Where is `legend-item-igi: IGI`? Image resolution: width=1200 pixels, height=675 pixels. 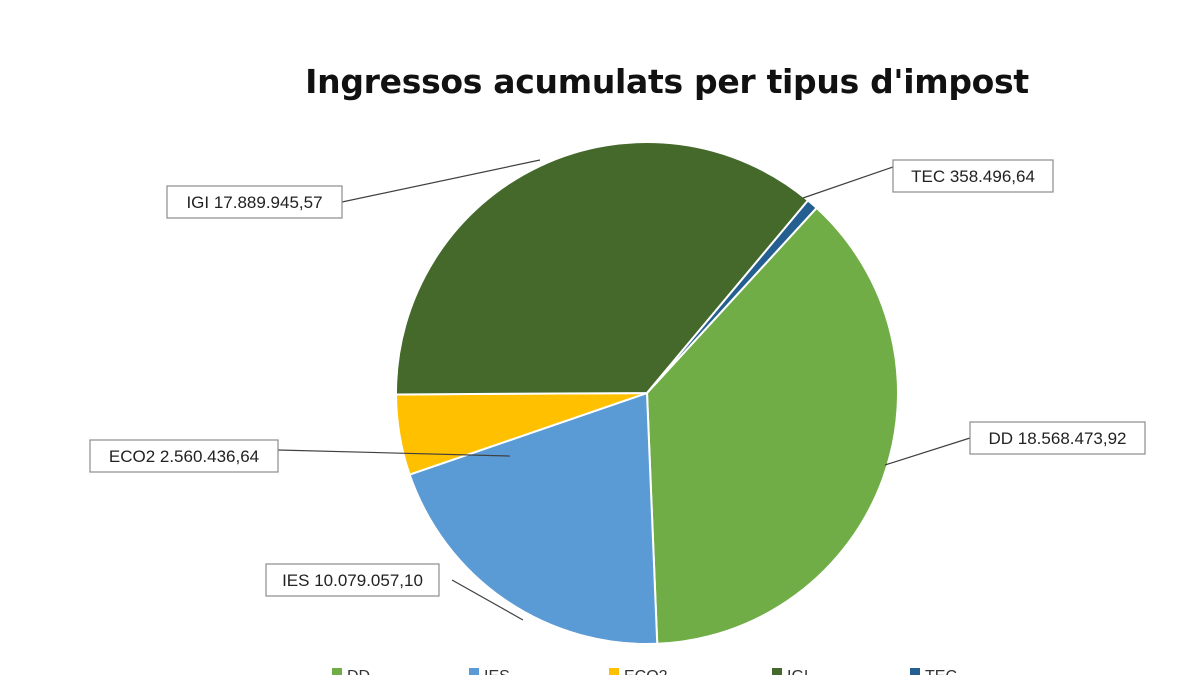
legend-item-igi: IGI is located at coordinates (790, 671).